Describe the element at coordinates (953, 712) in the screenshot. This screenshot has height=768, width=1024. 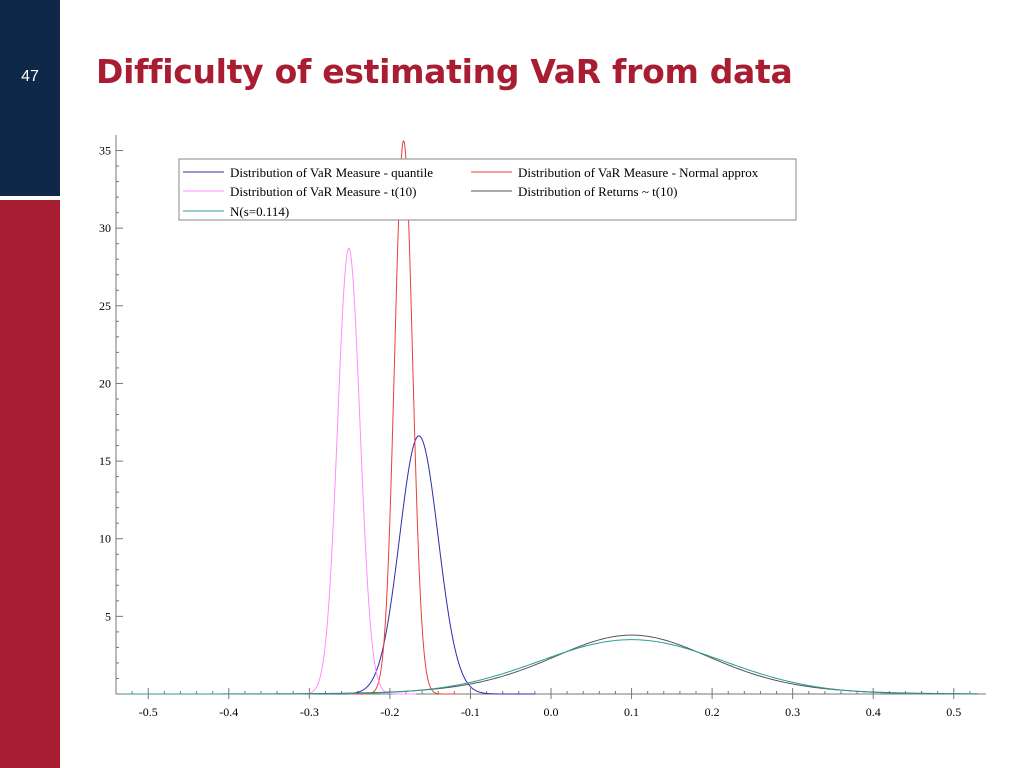
I see `x-tick-label: 0.5` at that location.